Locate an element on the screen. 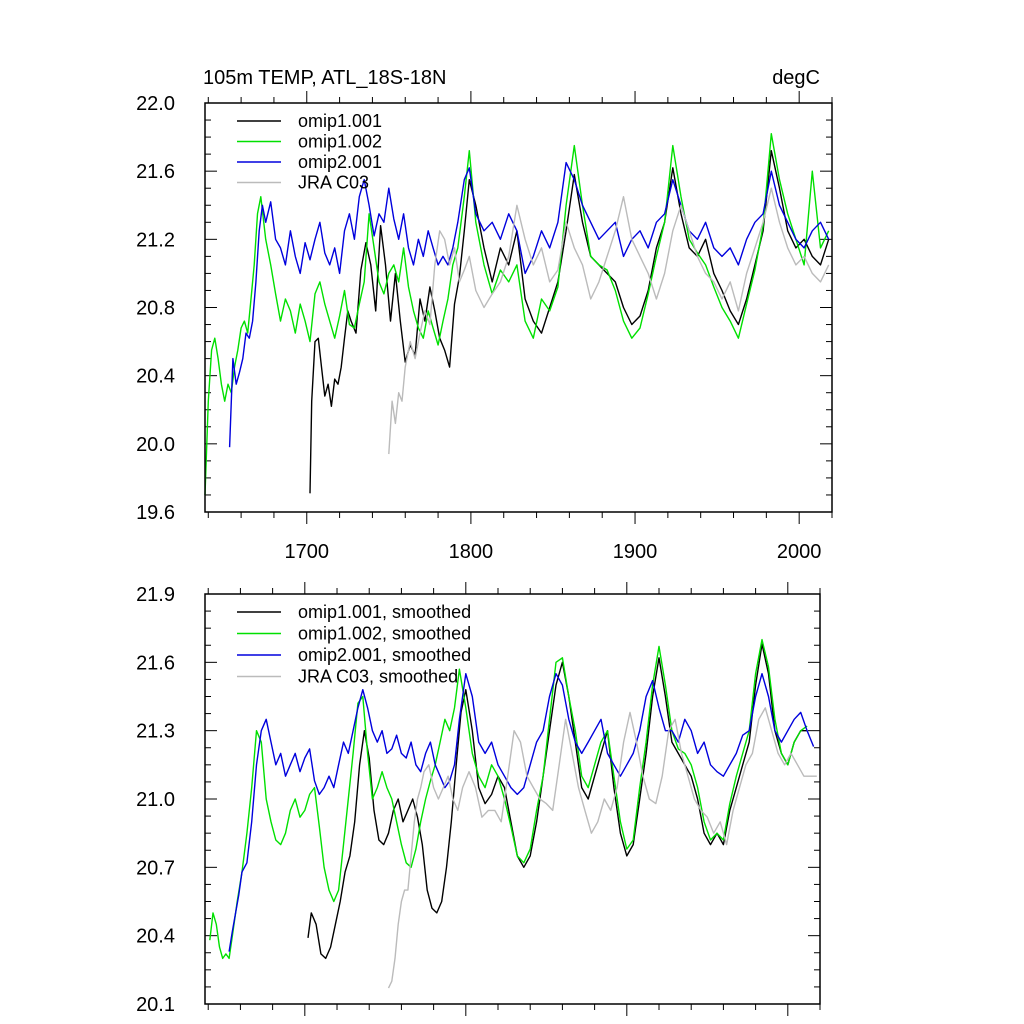 The height and width of the screenshot is (1024, 1024). legend-label: omip1.002, smoothed is located at coordinates (384, 634).